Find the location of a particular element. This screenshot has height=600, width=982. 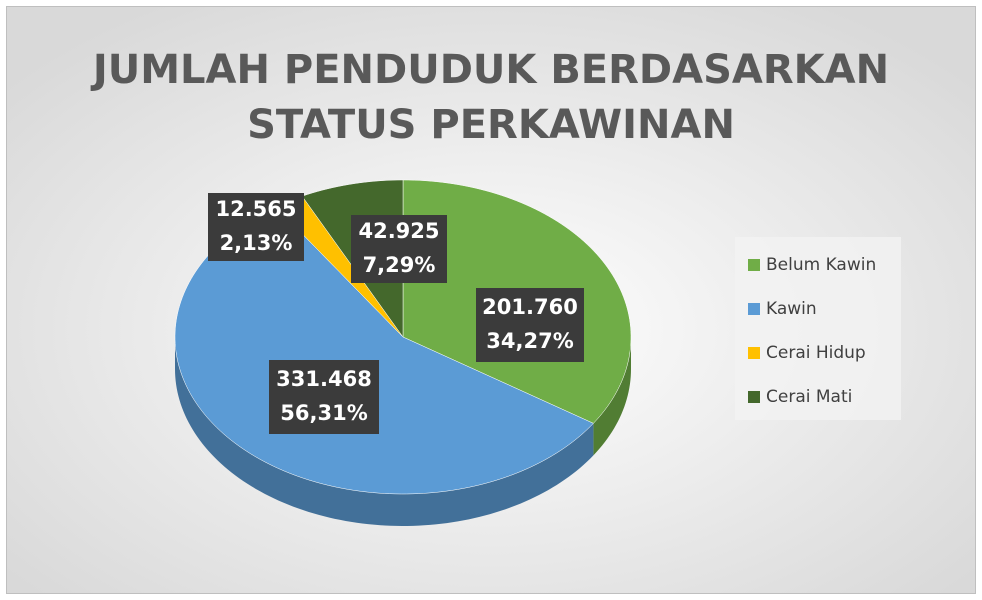

legend is located at coordinates (818, 328).